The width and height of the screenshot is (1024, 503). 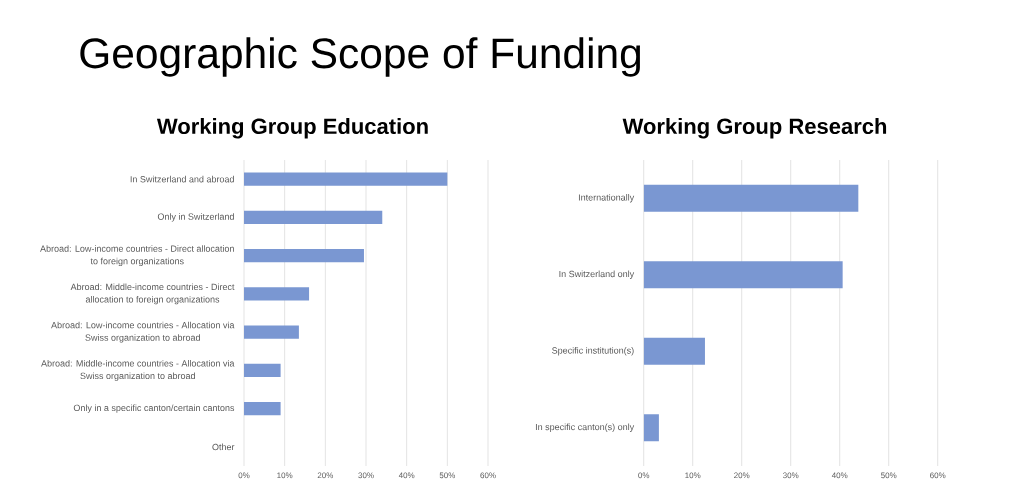 What do you see at coordinates (154, 408) in the screenshot?
I see `y-tick-label: Only in a specific canton/certain cantons` at bounding box center [154, 408].